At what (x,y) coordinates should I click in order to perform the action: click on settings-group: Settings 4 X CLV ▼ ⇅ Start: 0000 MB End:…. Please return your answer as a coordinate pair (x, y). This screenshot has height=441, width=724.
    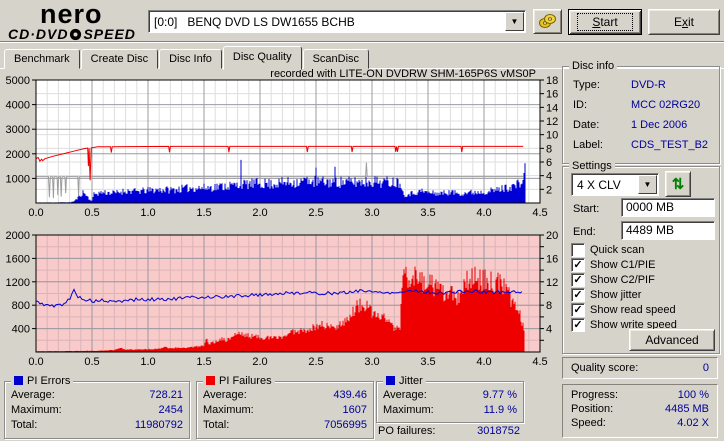
    Looking at the image, I should click on (641, 257).